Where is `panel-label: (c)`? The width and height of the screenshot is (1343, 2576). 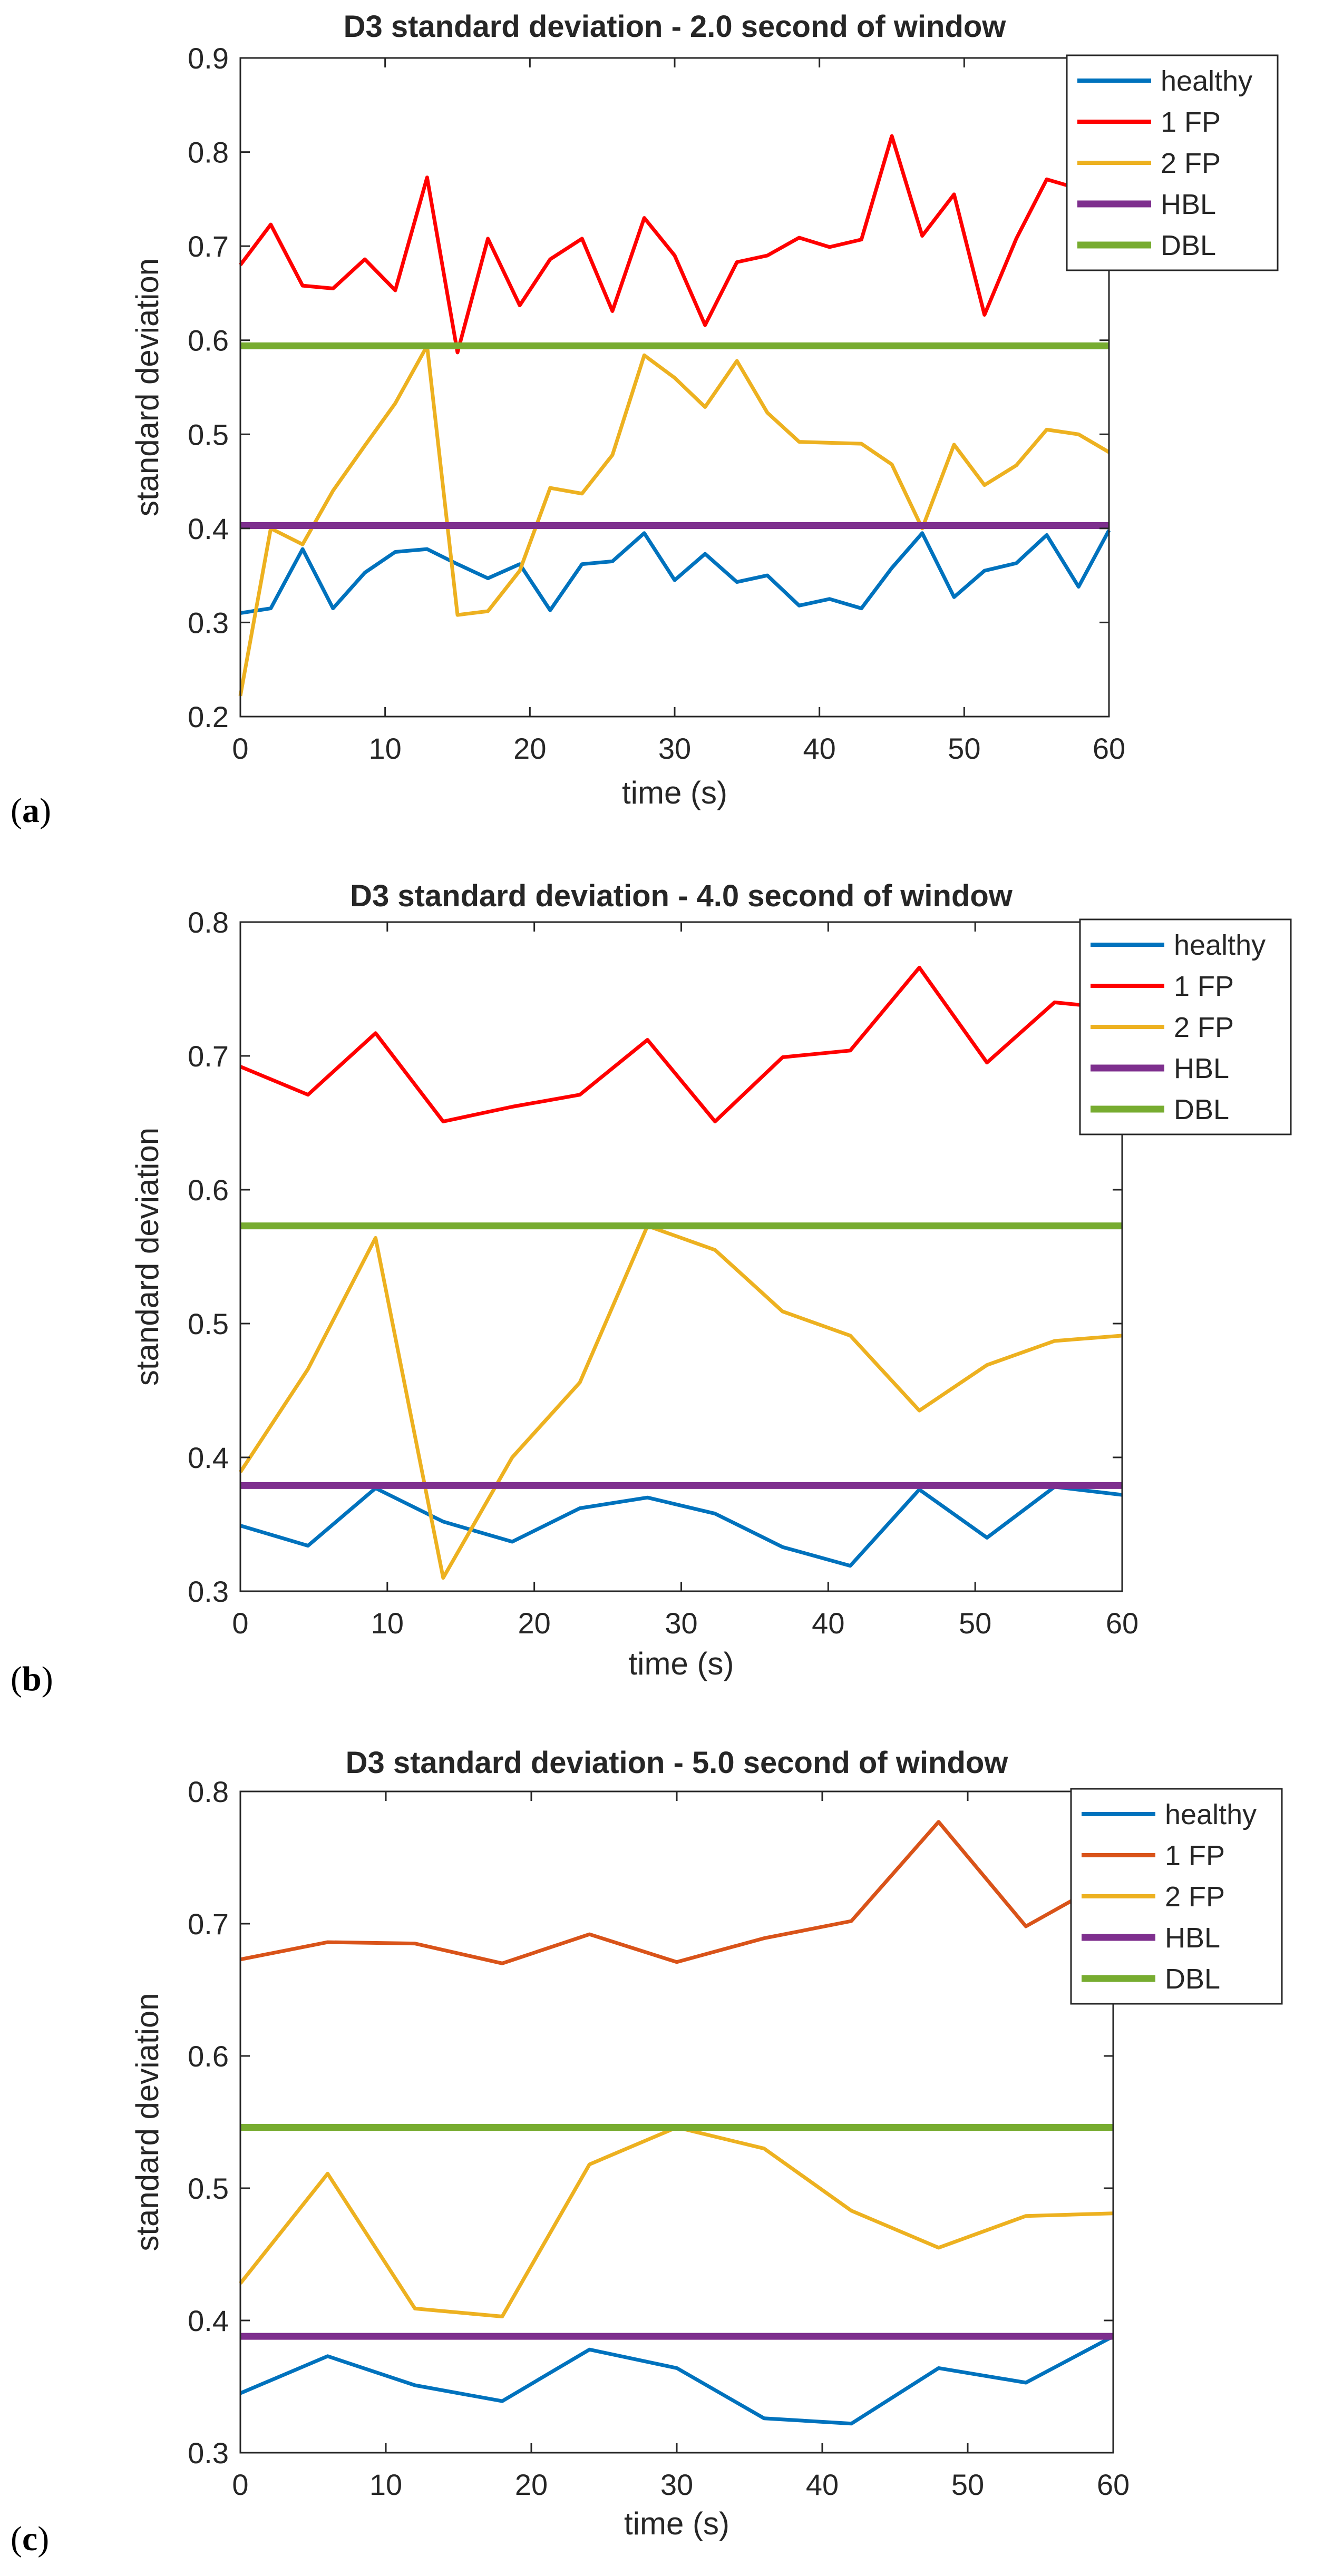
panel-label: (c) is located at coordinates (30, 2539).